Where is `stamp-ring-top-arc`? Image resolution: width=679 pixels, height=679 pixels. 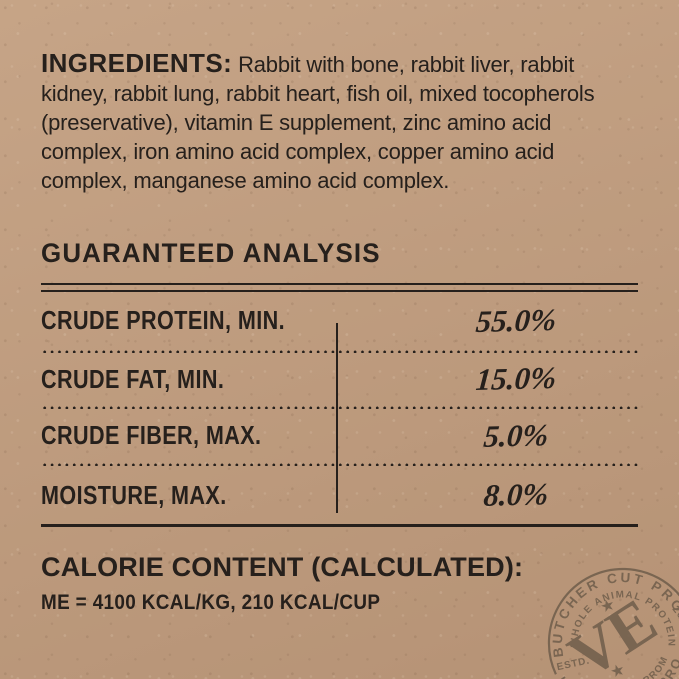 stamp-ring-top-arc is located at coordinates (613, 621).